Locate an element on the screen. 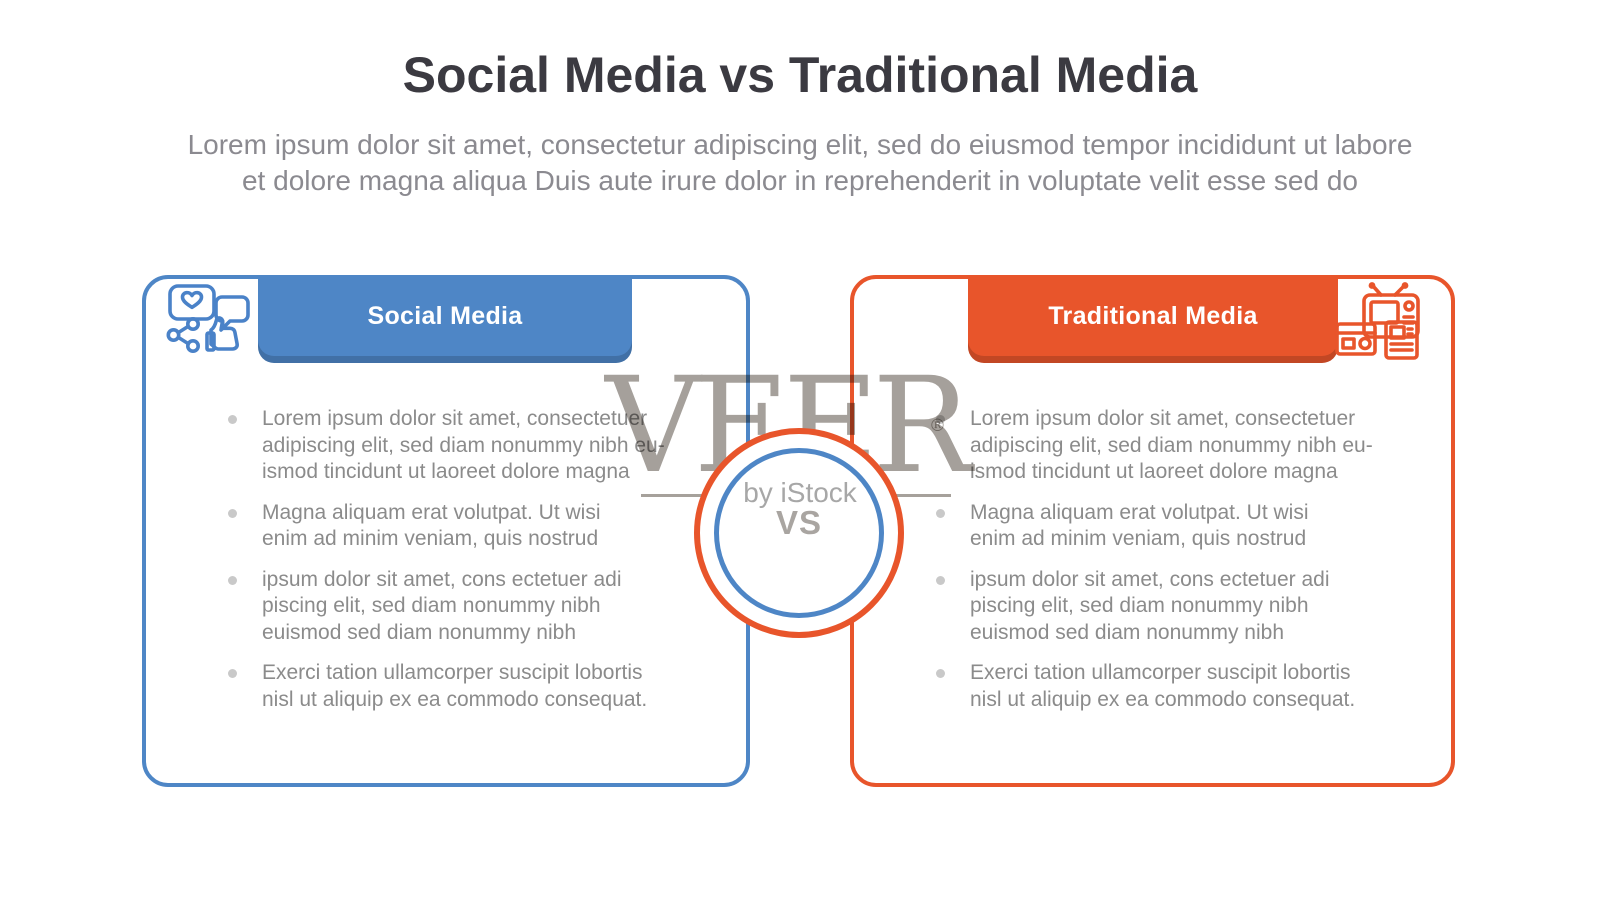  versus-badge is located at coordinates (799, 533).